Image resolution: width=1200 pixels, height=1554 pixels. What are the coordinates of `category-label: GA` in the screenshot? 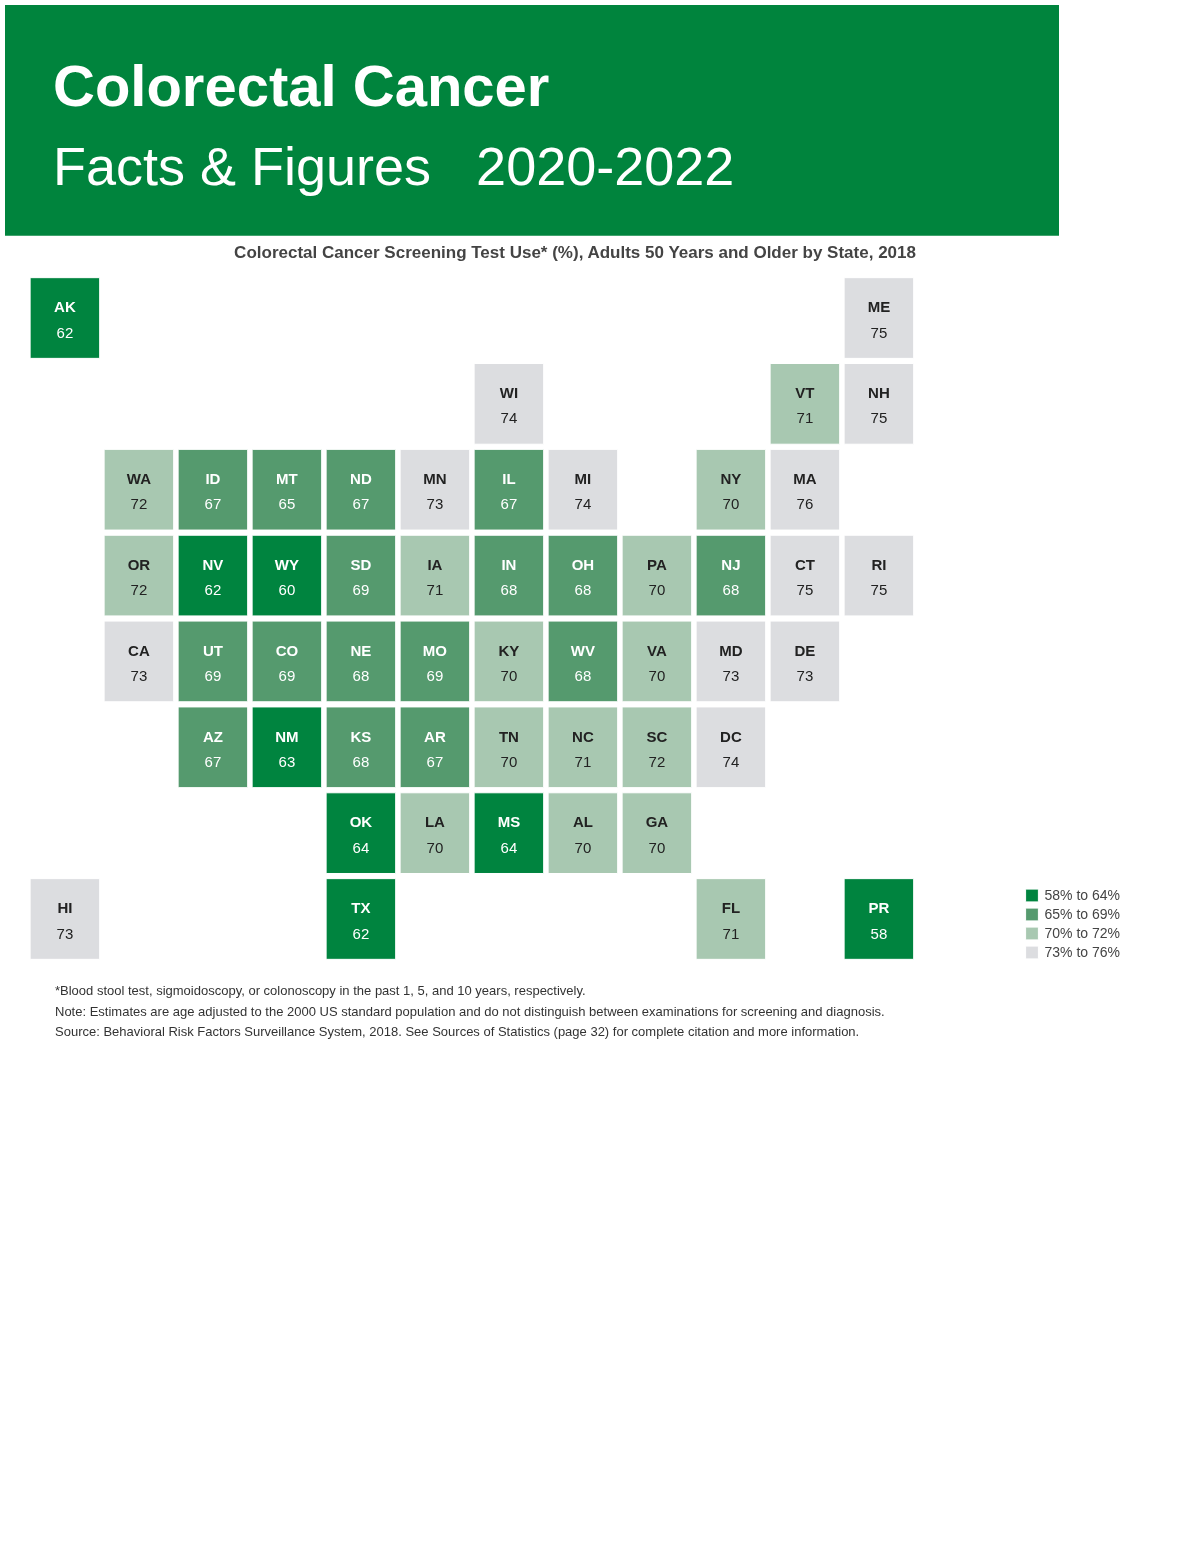 It's located at (657, 822).